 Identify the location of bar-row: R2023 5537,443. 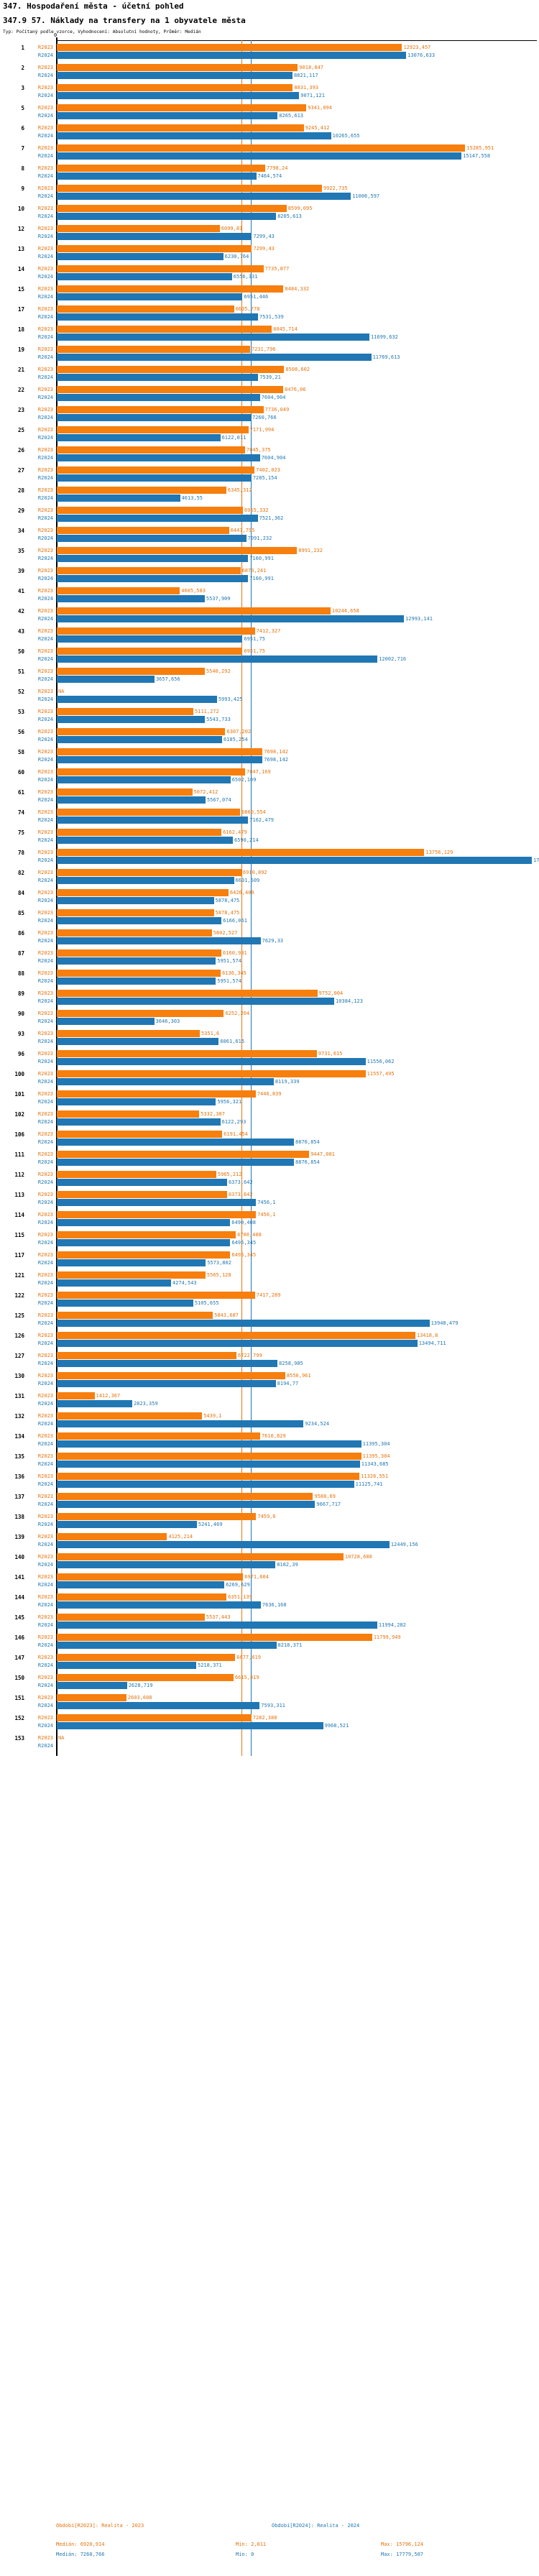
(269, 1617).